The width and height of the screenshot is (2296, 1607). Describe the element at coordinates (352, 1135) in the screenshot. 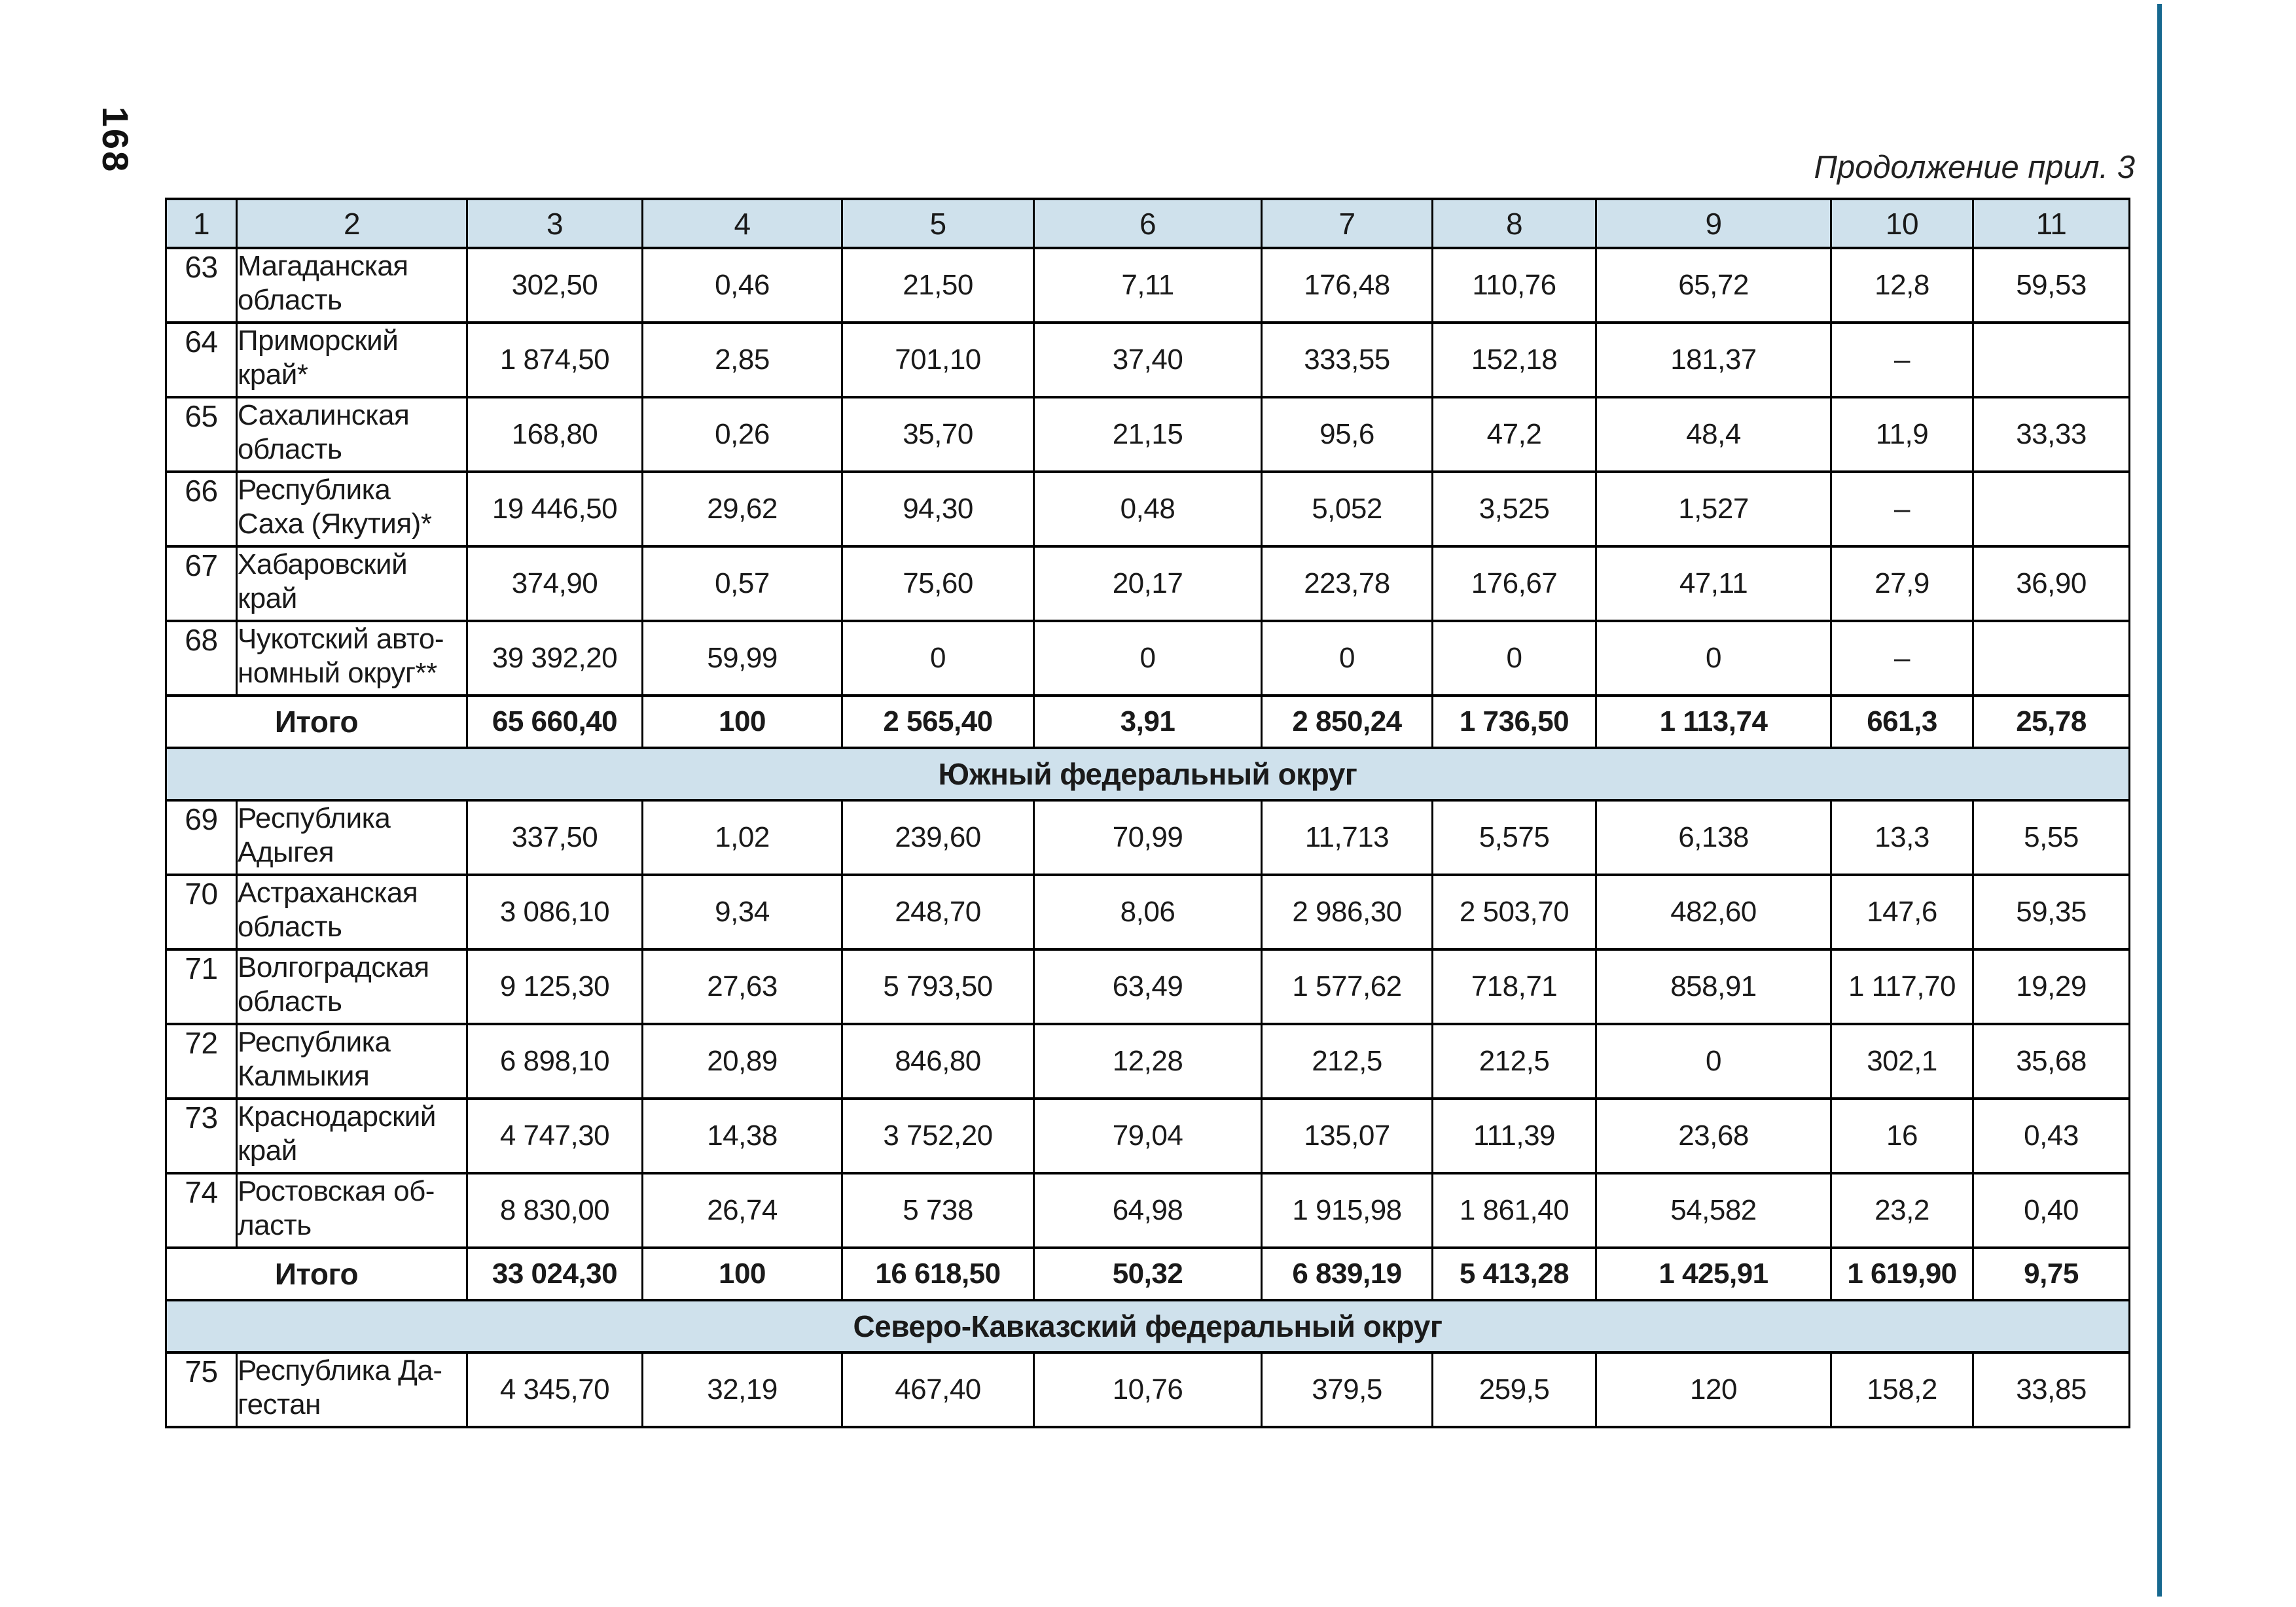

I see `region-name: Краснодарский край` at that location.